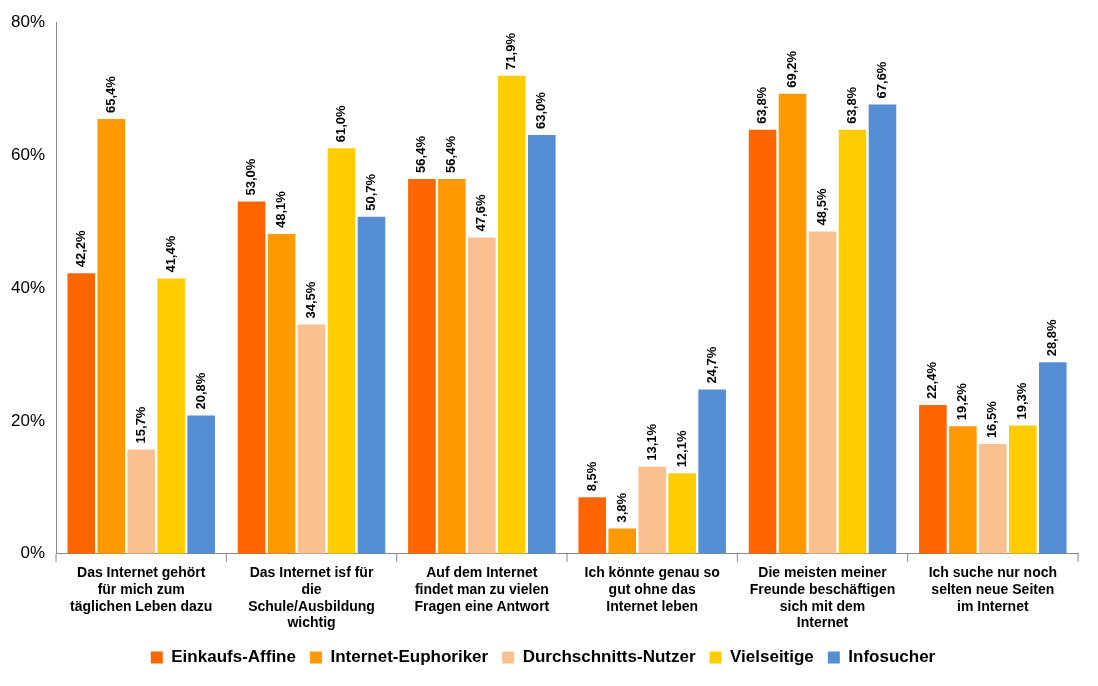 This screenshot has width=1098, height=686. I want to click on y-tick-label: 80%, so click(28, 21).